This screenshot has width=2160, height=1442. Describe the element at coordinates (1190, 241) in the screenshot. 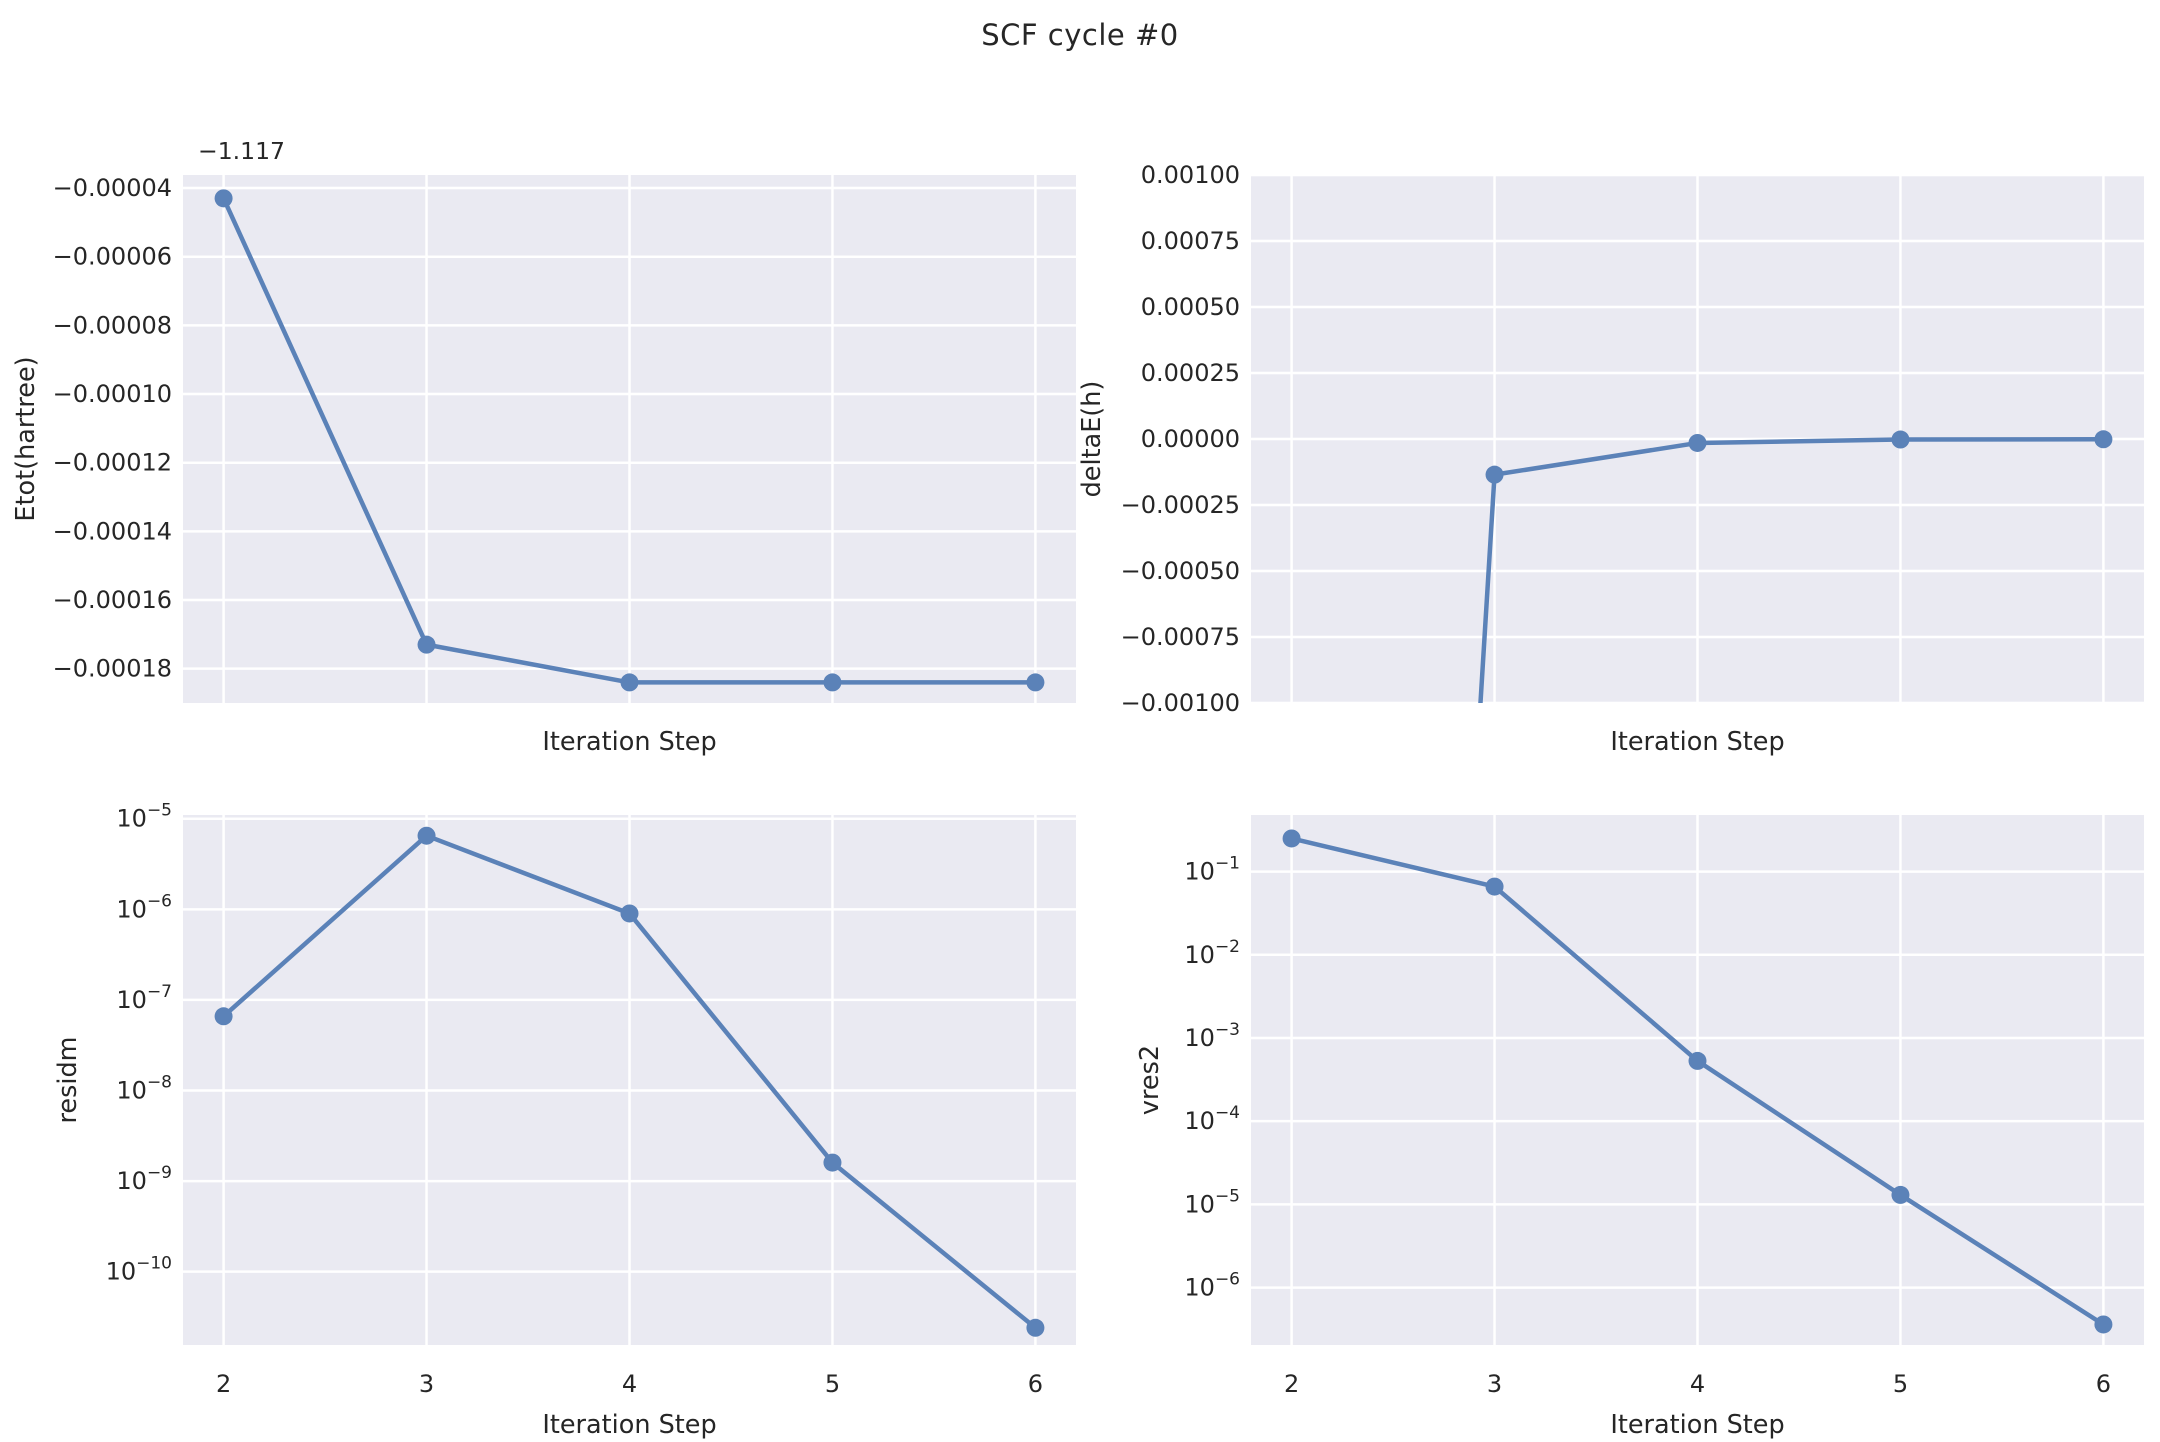

I see `y-tick-label: 0.00075` at that location.